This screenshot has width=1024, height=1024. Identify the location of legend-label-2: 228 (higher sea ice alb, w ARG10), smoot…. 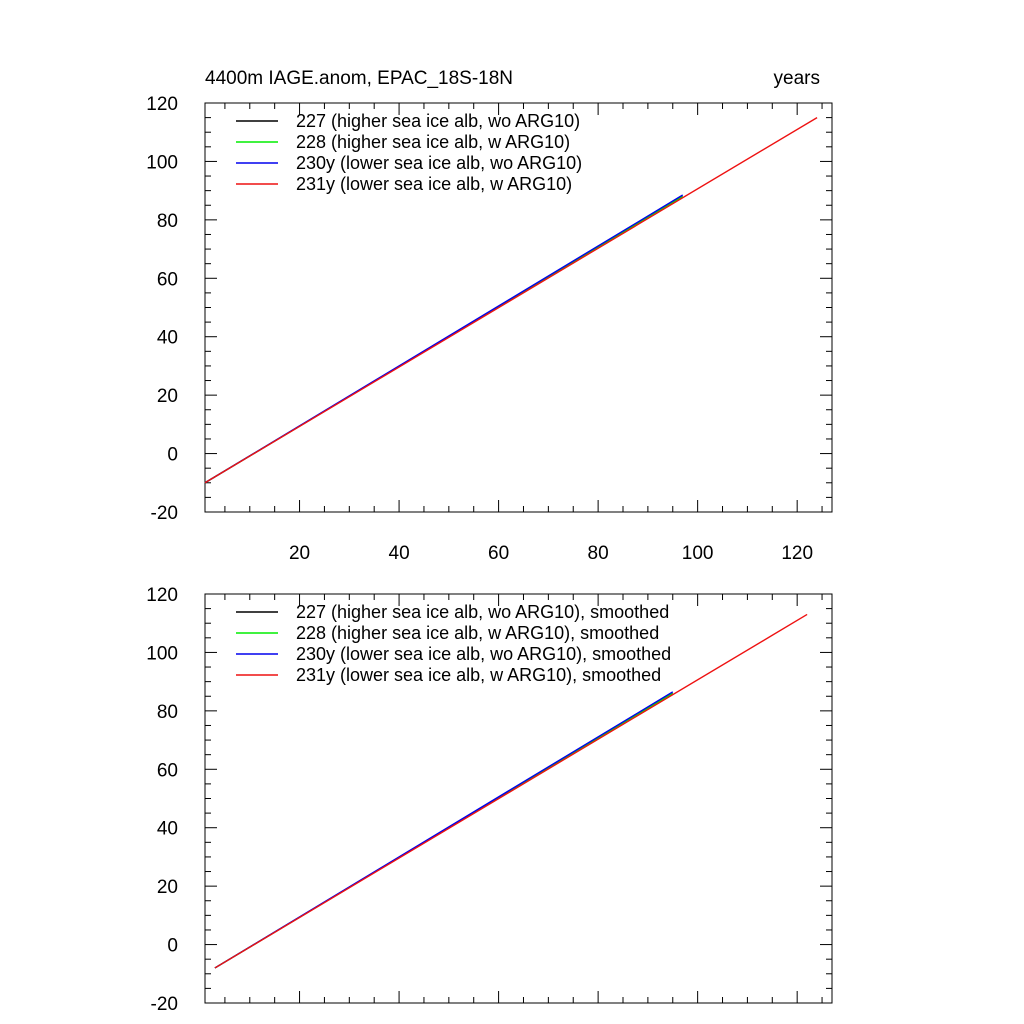
(477, 633).